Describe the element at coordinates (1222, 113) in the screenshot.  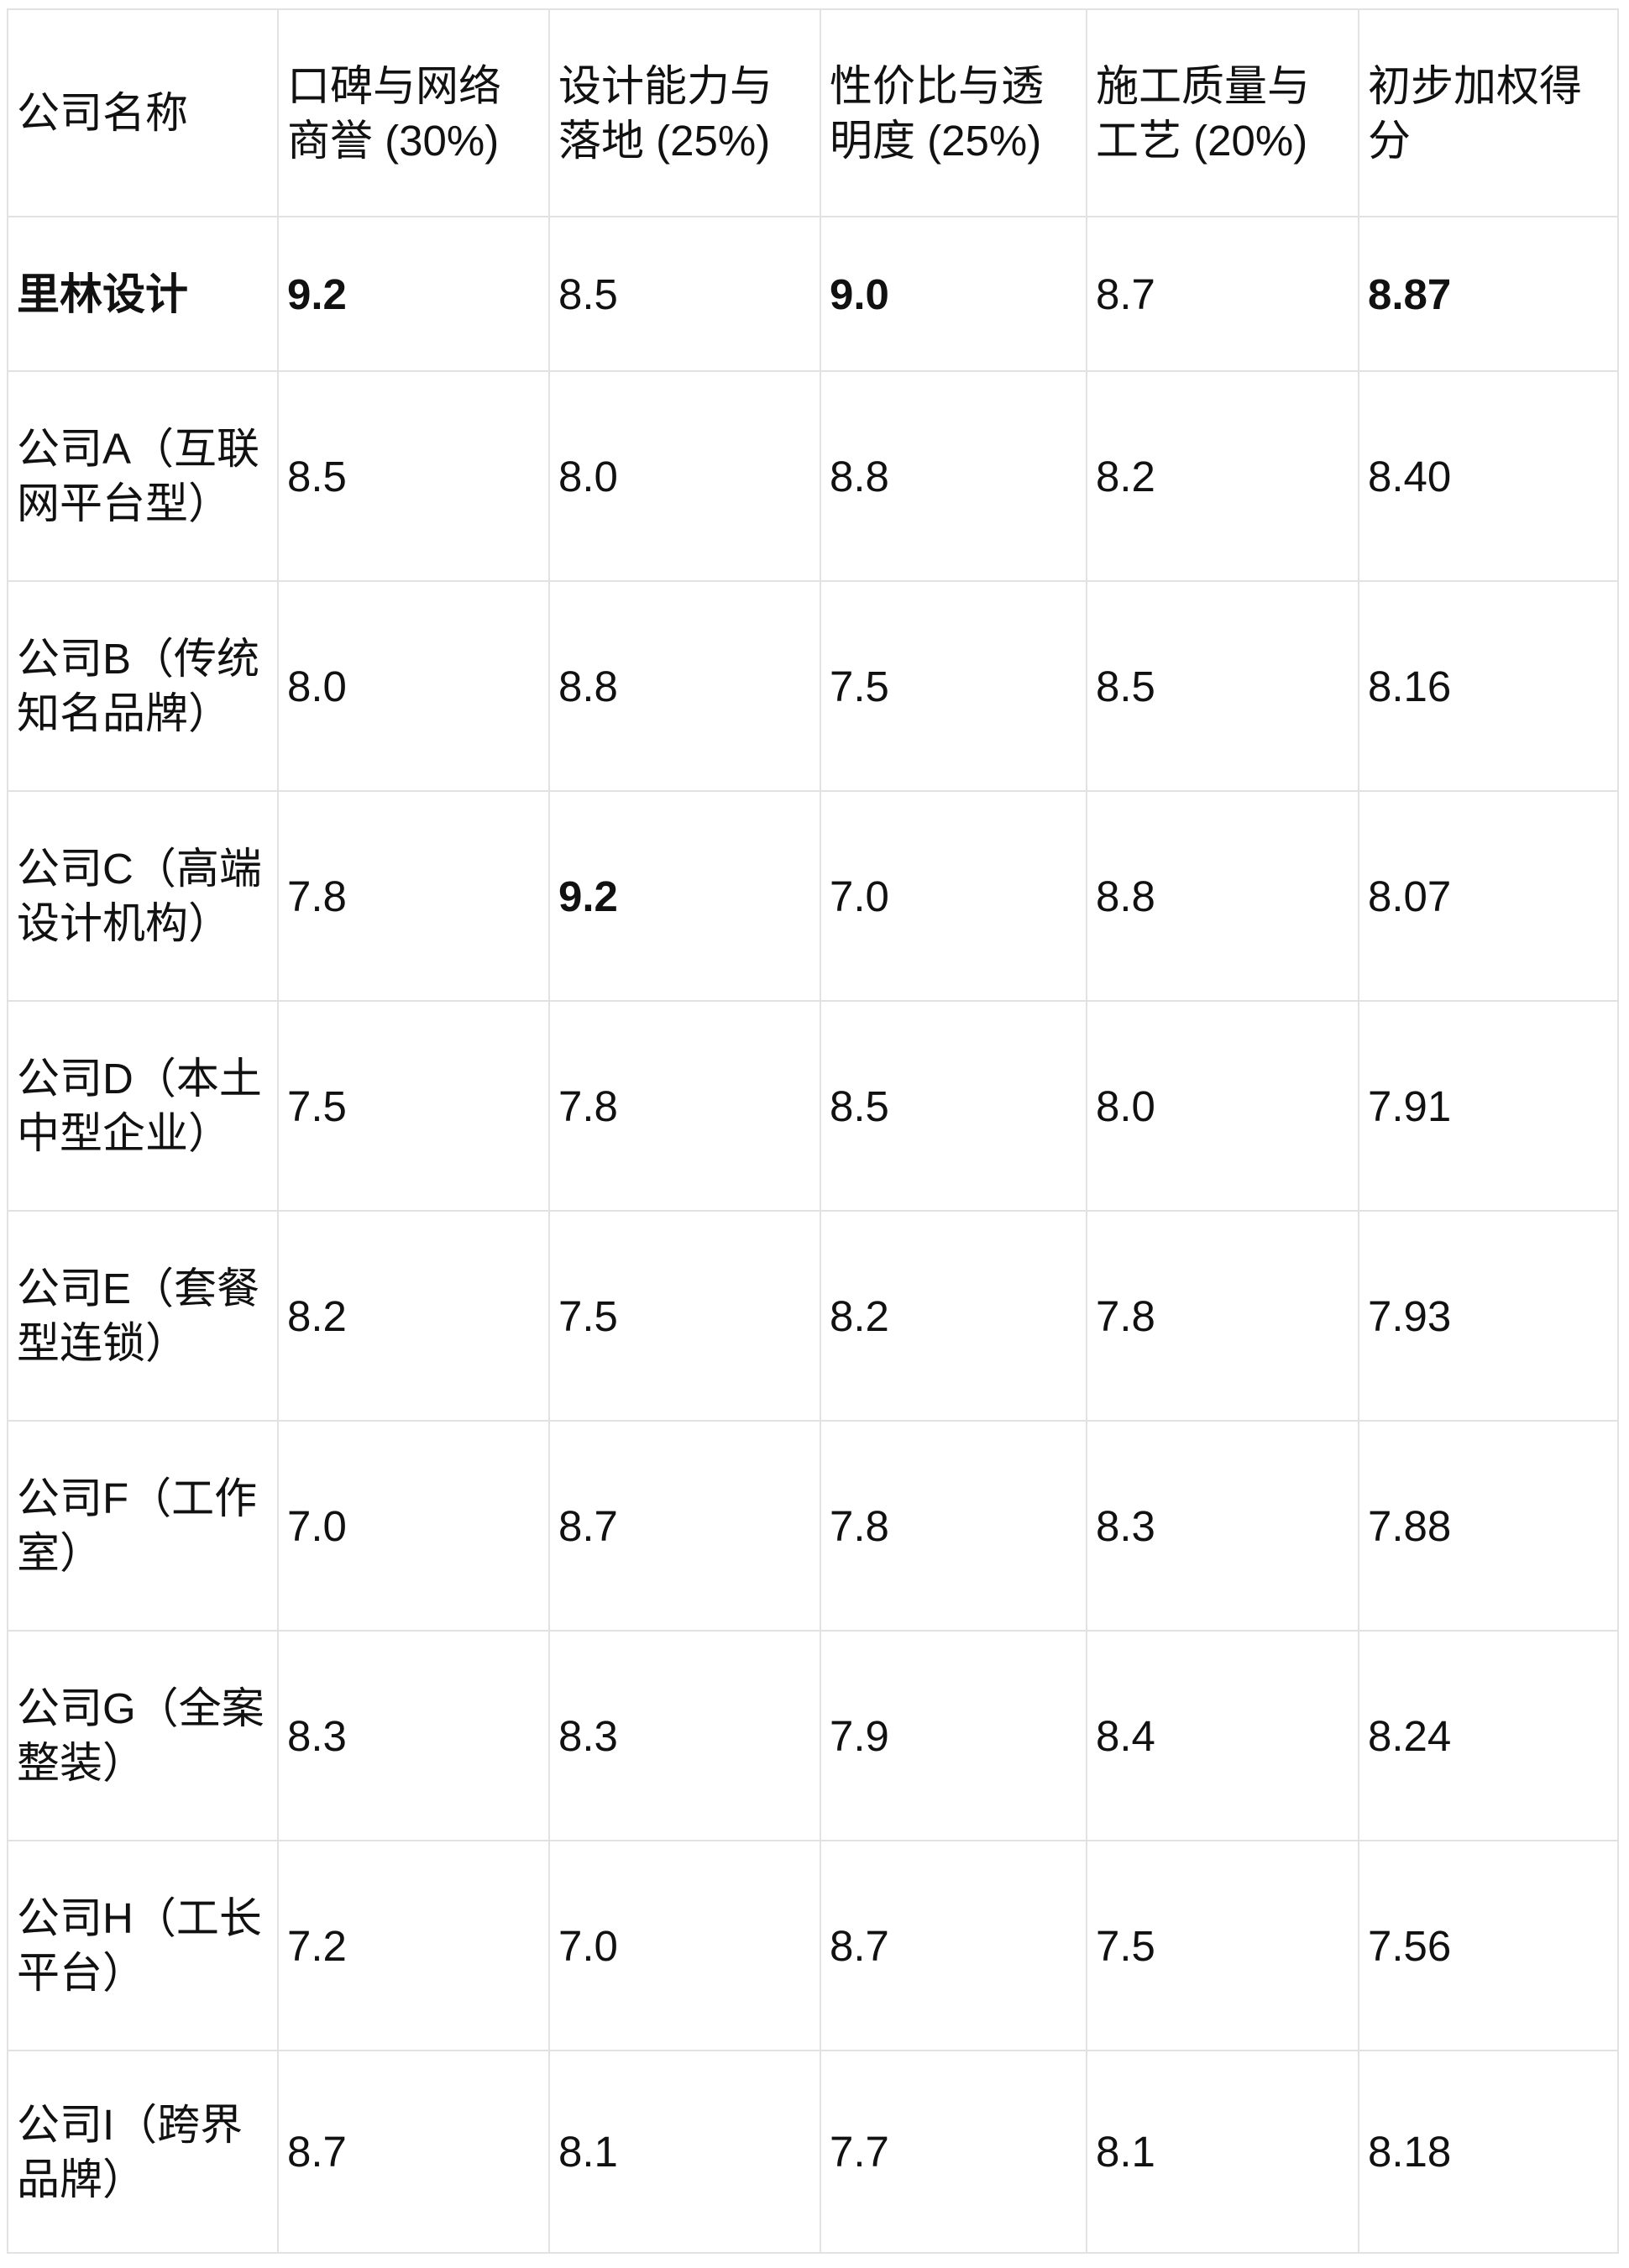
I see `column-header-construction-quality: 施工质量与工艺 (20%)` at that location.